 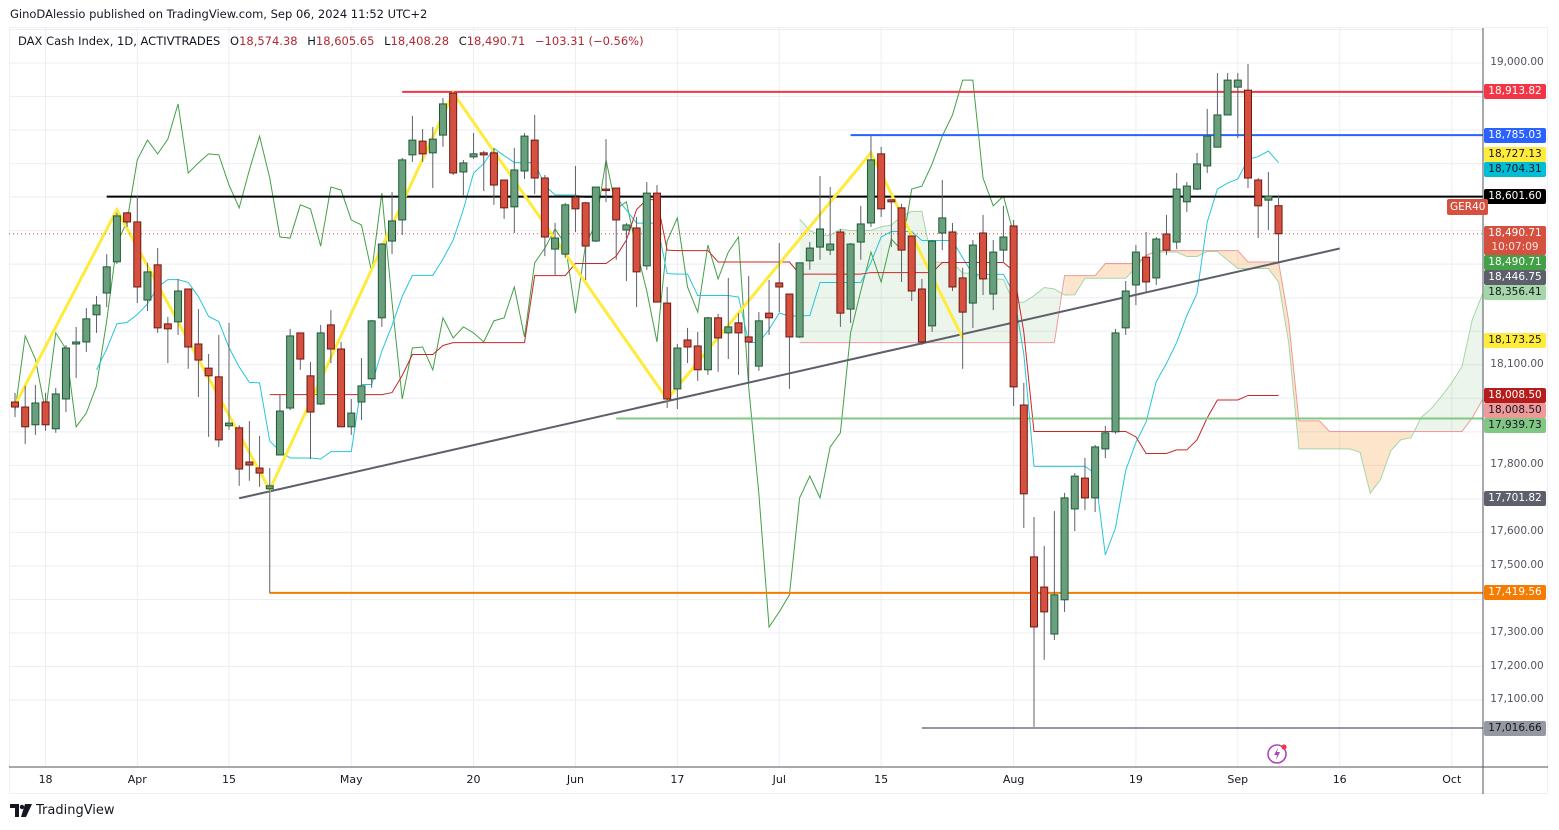 What do you see at coordinates (268, 41) in the screenshot?
I see `open-value: 18,574.38` at bounding box center [268, 41].